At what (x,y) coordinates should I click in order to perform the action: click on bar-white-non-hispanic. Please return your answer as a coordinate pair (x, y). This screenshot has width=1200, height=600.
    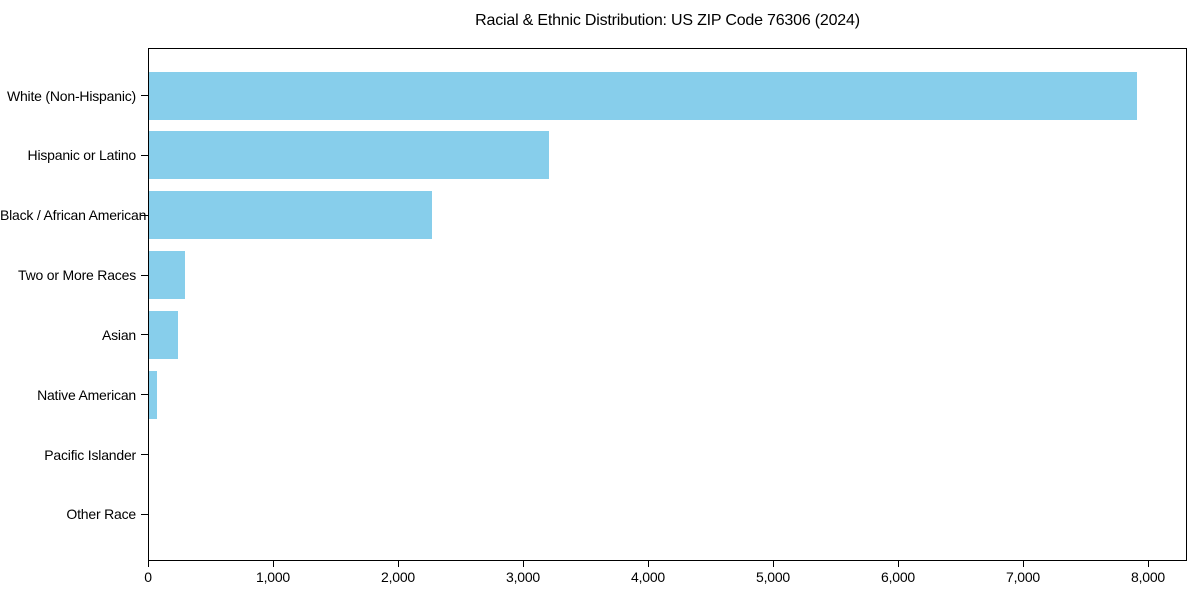
    Looking at the image, I should click on (643, 95).